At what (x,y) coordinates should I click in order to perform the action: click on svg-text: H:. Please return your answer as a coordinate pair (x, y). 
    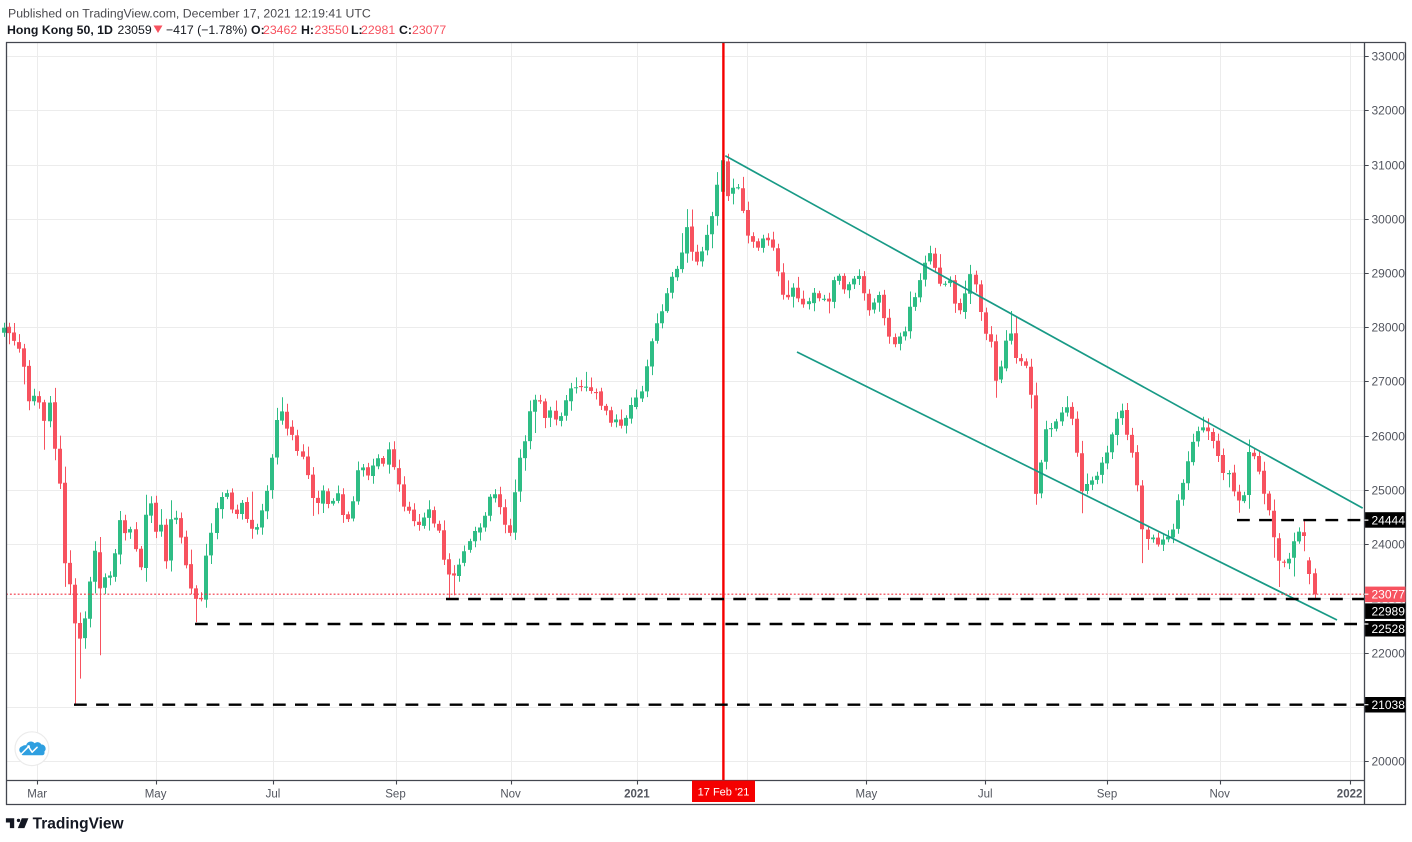
    Looking at the image, I should click on (307, 30).